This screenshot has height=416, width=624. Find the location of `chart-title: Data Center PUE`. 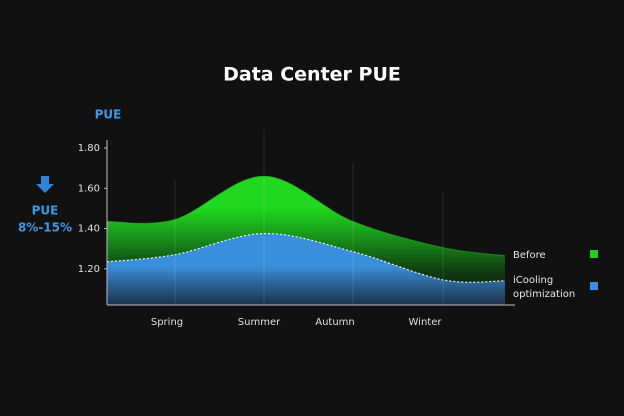

chart-title: Data Center PUE is located at coordinates (312, 75).